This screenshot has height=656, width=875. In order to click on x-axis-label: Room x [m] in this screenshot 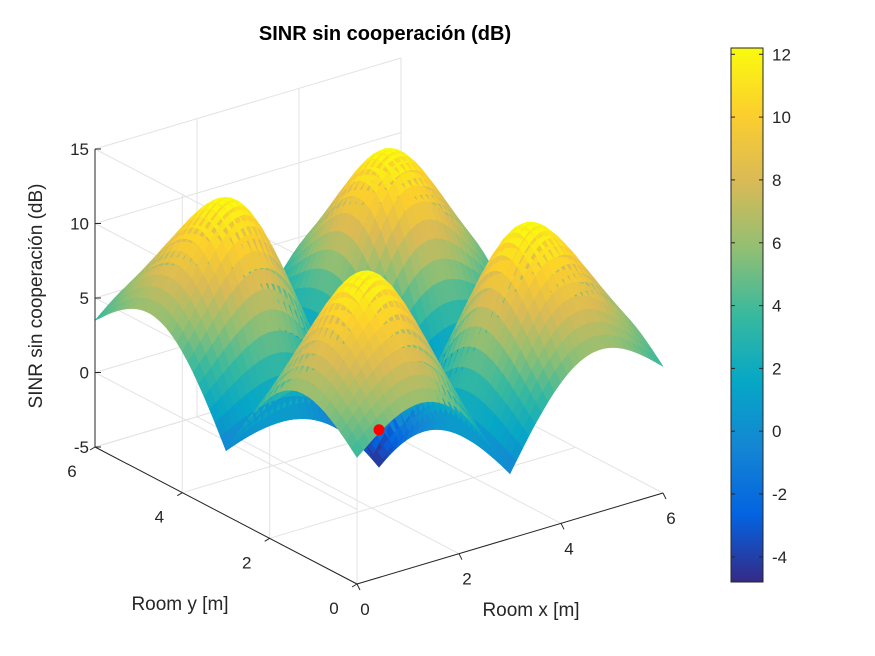, I will do `click(530, 610)`.